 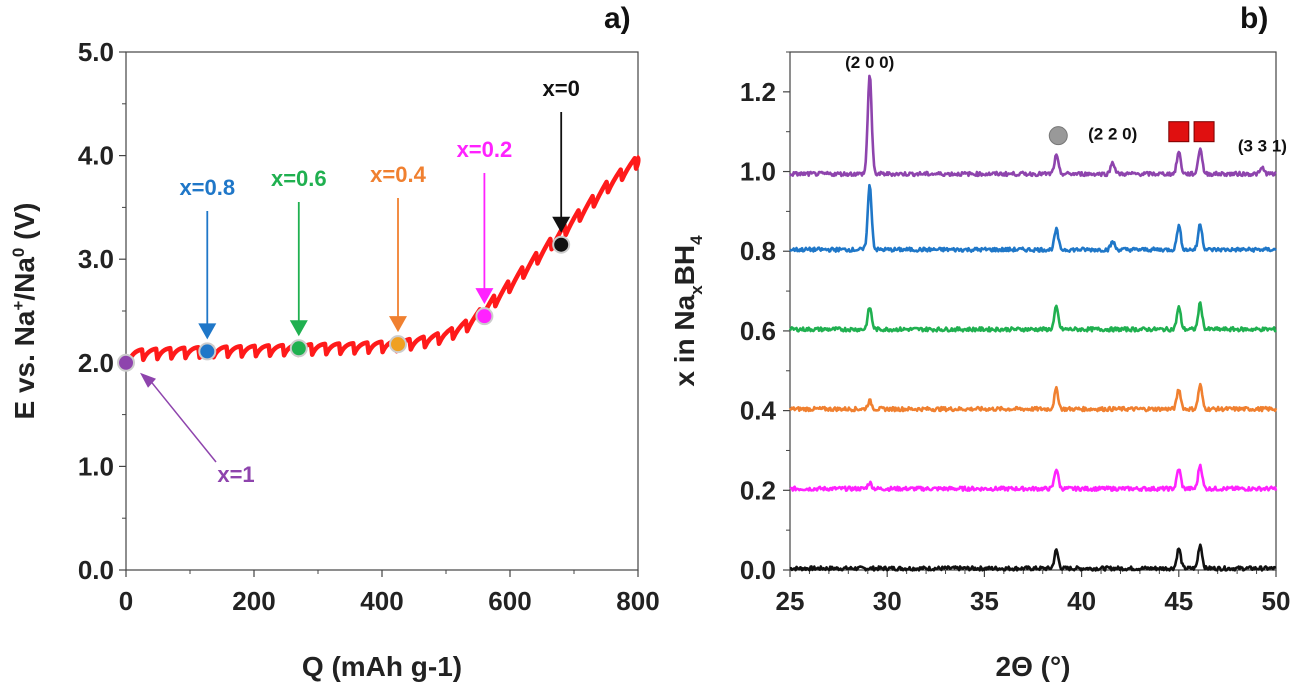 I want to click on panel-a-x-tick-label: 200, so click(x=253, y=601).